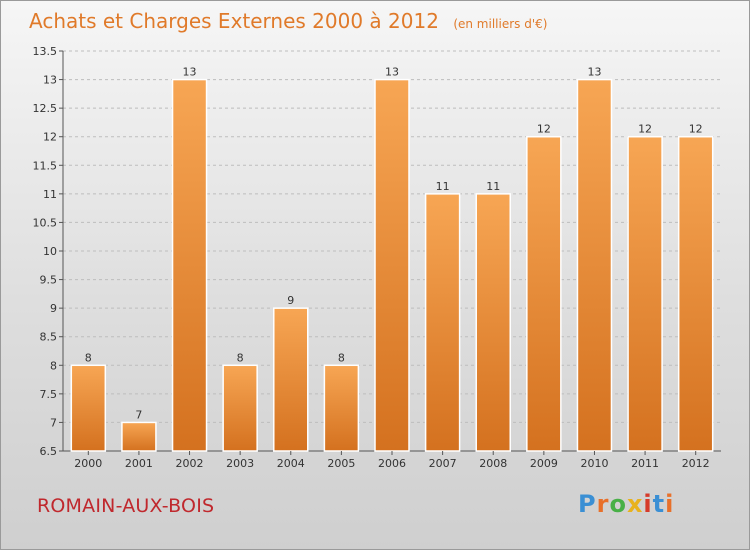  I want to click on x-tick-label: 2003, so click(240, 463).